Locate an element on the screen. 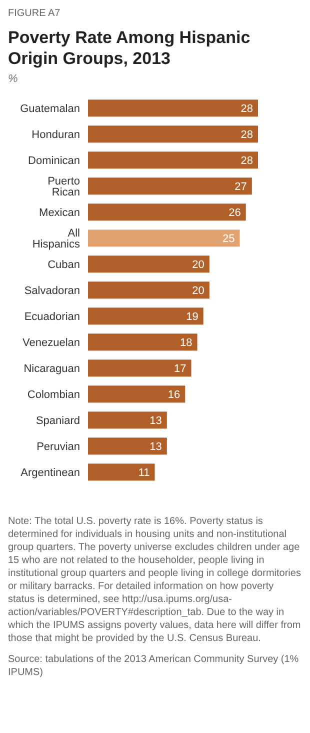  y-tick-label: Cuban is located at coordinates (64, 264).